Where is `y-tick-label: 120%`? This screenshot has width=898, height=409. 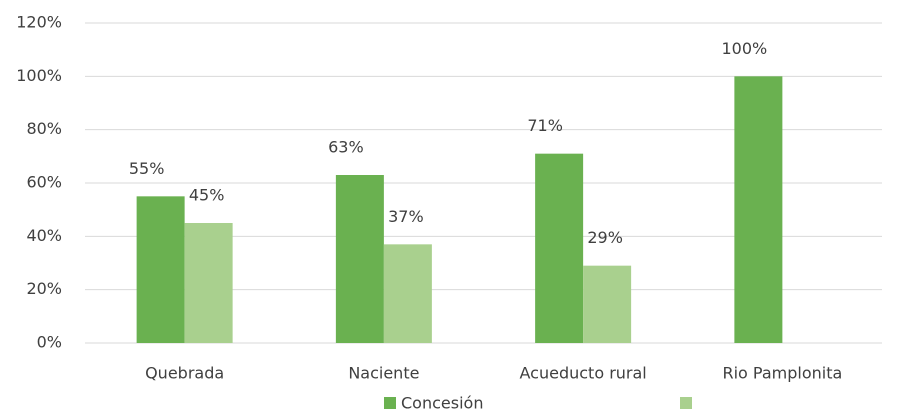 y-tick-label: 120% is located at coordinates (39, 22).